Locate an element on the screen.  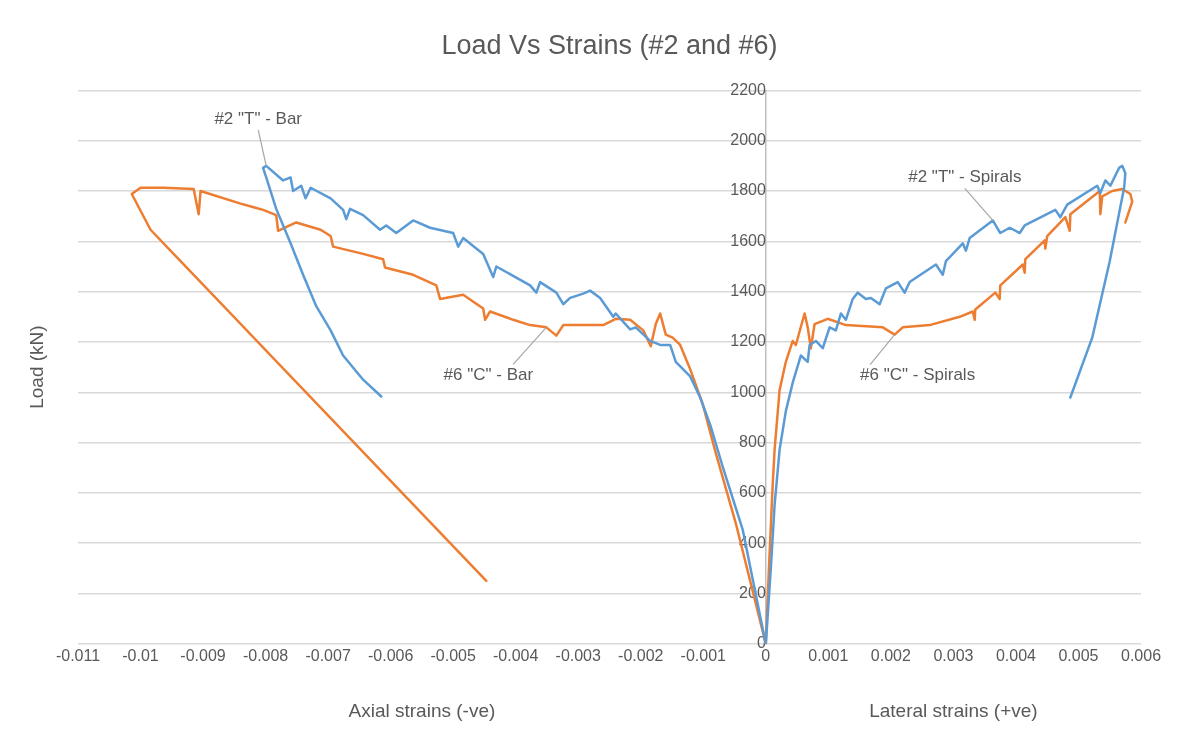
y-tick-label: 1000 is located at coordinates (748, 391).